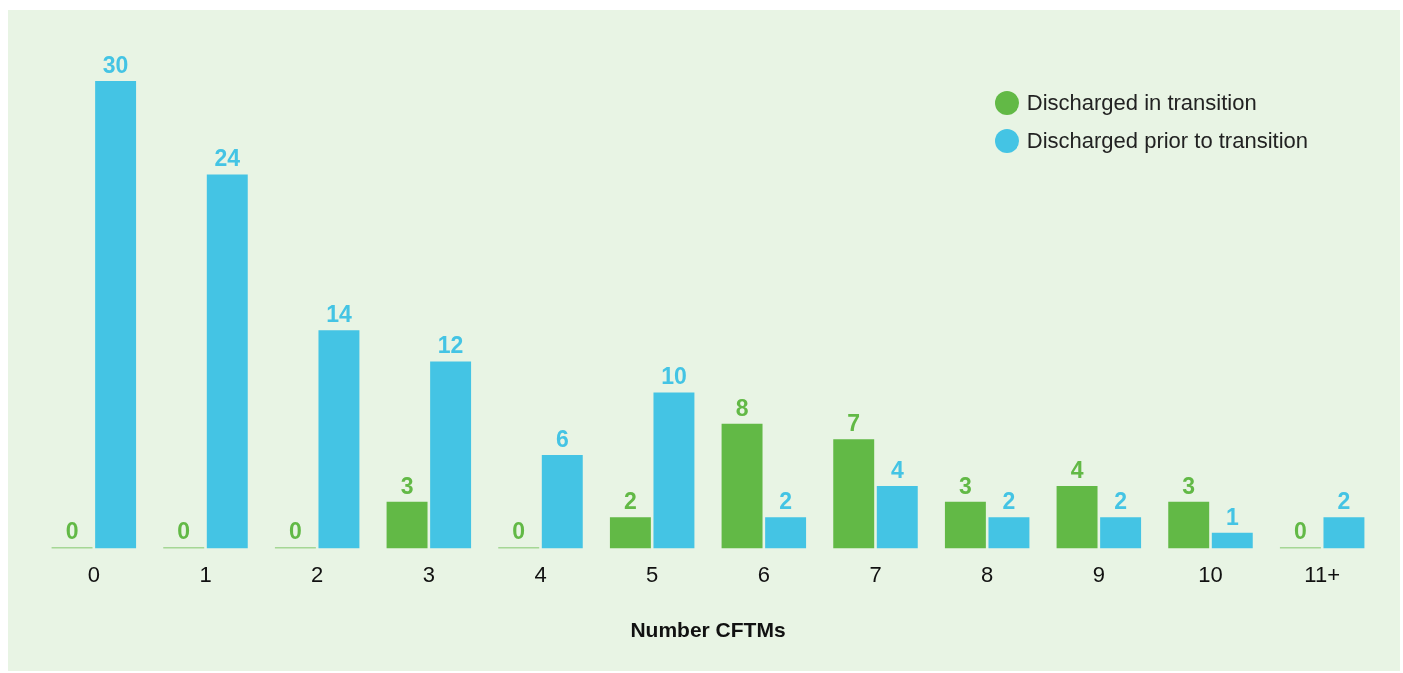  Describe the element at coordinates (562, 438) in the screenshot. I see `data-label: 6` at that location.